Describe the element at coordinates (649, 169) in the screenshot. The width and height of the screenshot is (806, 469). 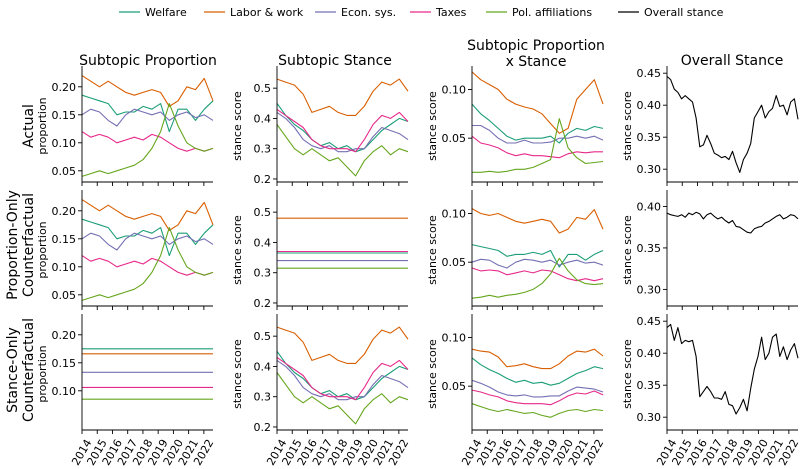
I see `y-tick-label: 0.30` at that location.